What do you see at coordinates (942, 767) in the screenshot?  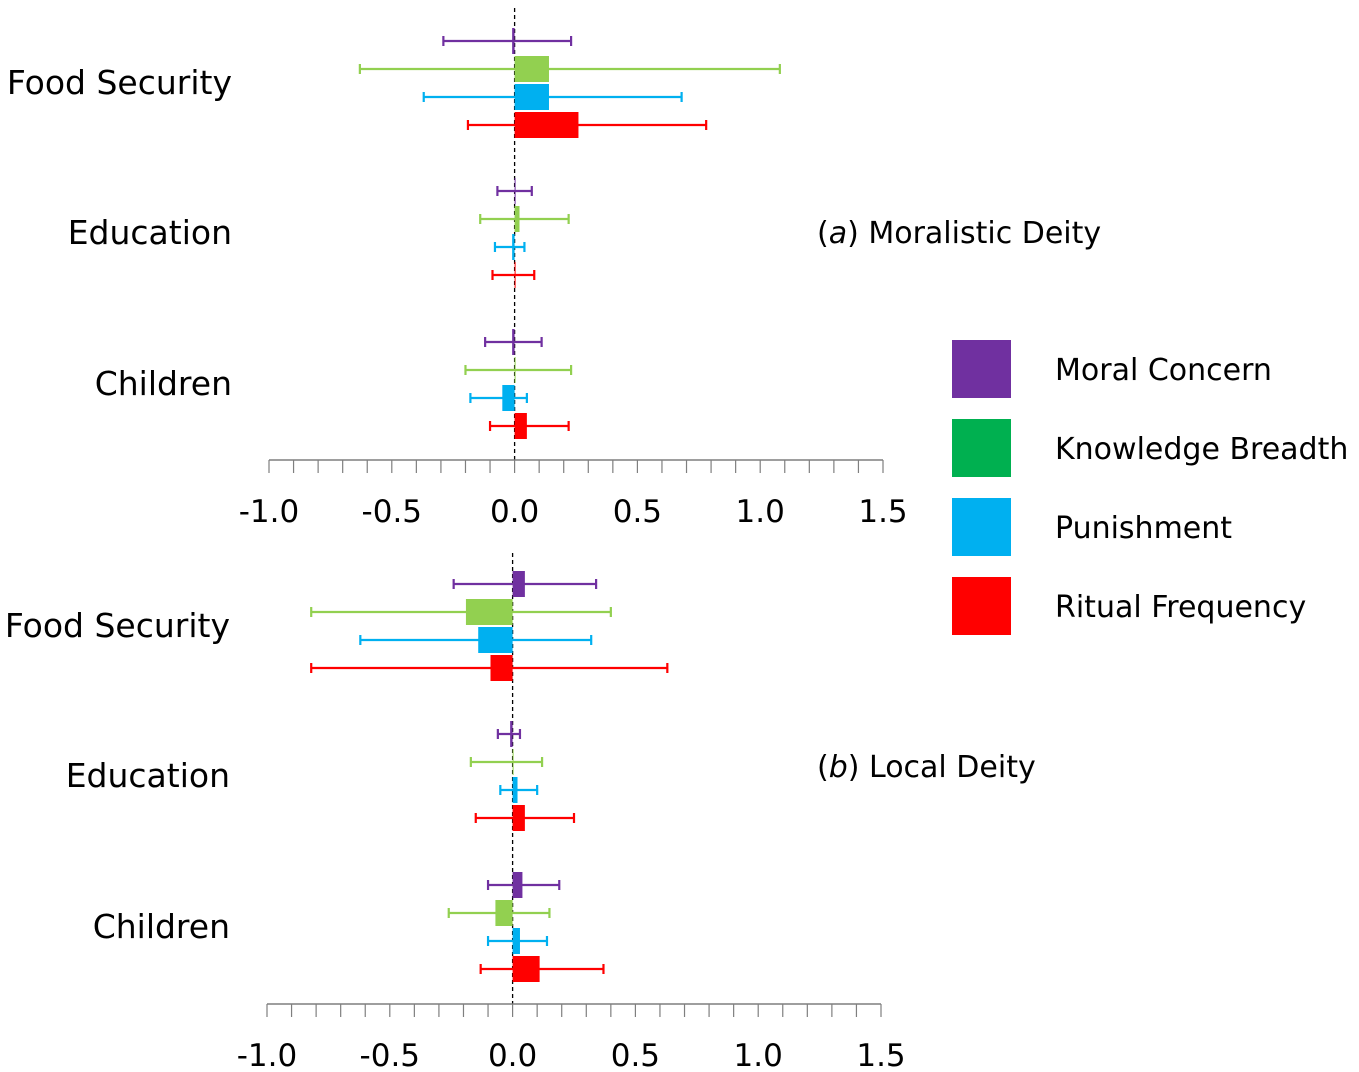 I see `panel-title-text: ) Local Deity` at bounding box center [942, 767].